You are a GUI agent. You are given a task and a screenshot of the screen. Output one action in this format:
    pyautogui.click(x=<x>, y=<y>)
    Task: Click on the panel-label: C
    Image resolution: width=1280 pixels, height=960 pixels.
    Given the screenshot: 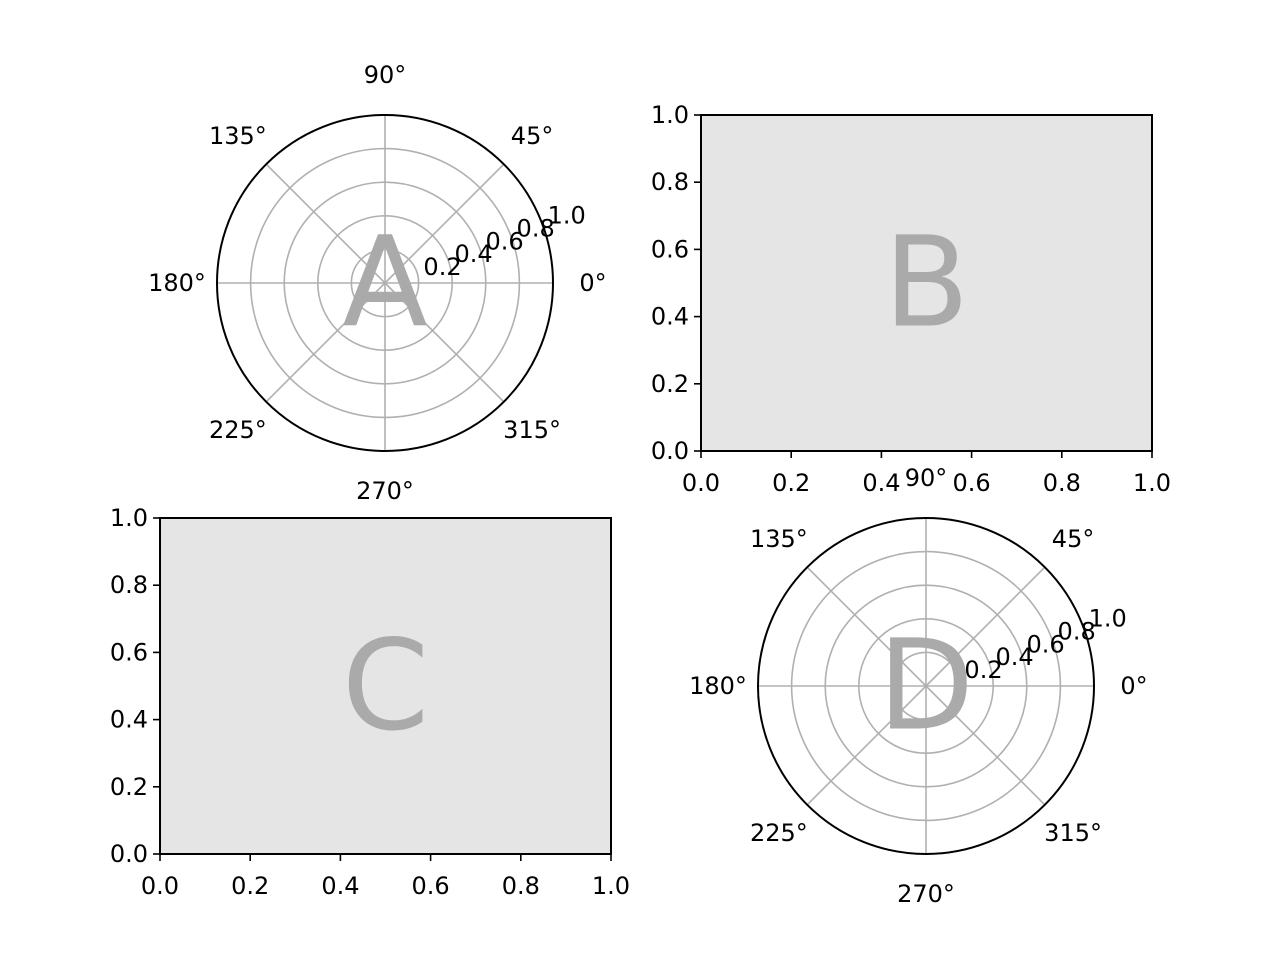 What is the action you would take?
    pyautogui.click(x=385, y=686)
    